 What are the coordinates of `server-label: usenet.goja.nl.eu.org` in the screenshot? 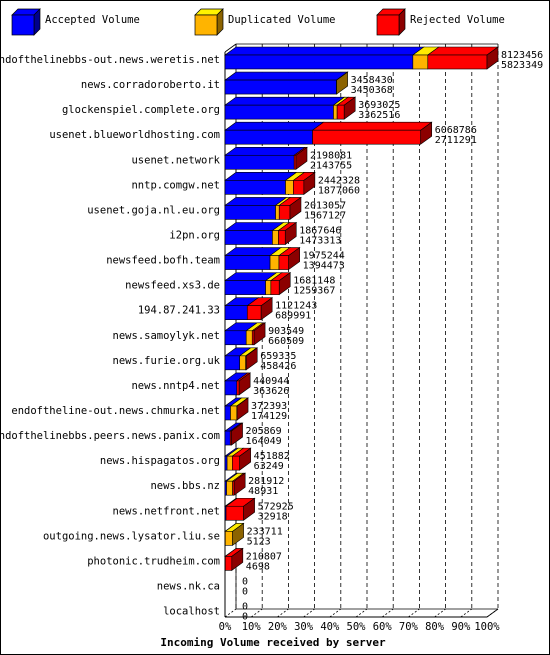 It's located at (153, 210).